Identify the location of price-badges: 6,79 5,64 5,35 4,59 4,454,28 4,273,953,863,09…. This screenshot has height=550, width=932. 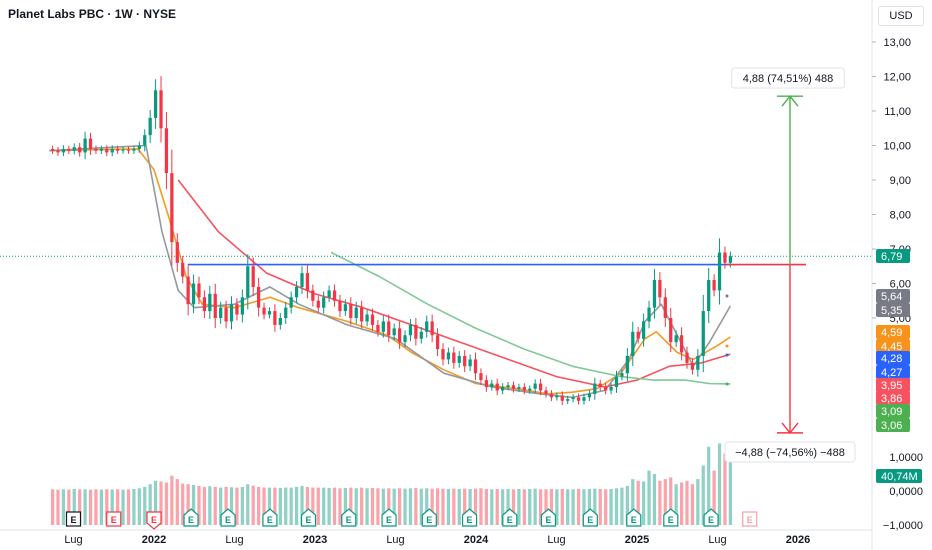
(823, 366).